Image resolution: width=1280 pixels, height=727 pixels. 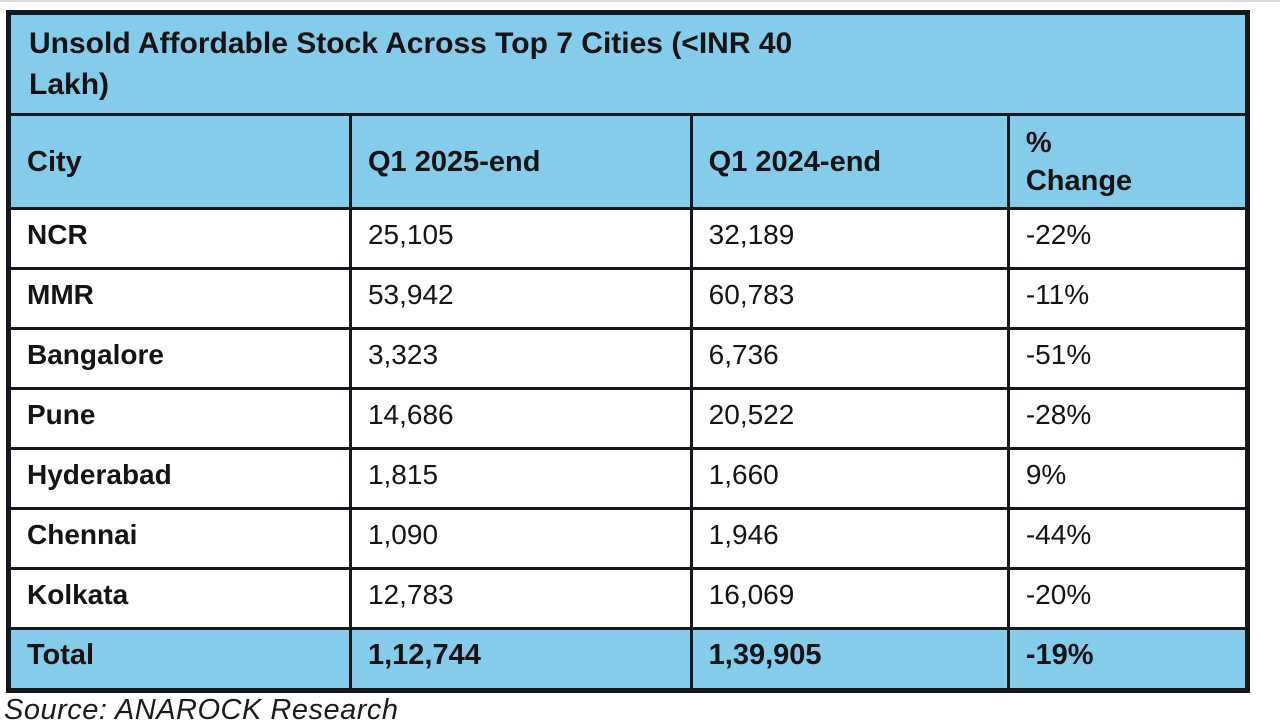 What do you see at coordinates (849, 598) in the screenshot?
I see `q1-2024-value: 16,069` at bounding box center [849, 598].